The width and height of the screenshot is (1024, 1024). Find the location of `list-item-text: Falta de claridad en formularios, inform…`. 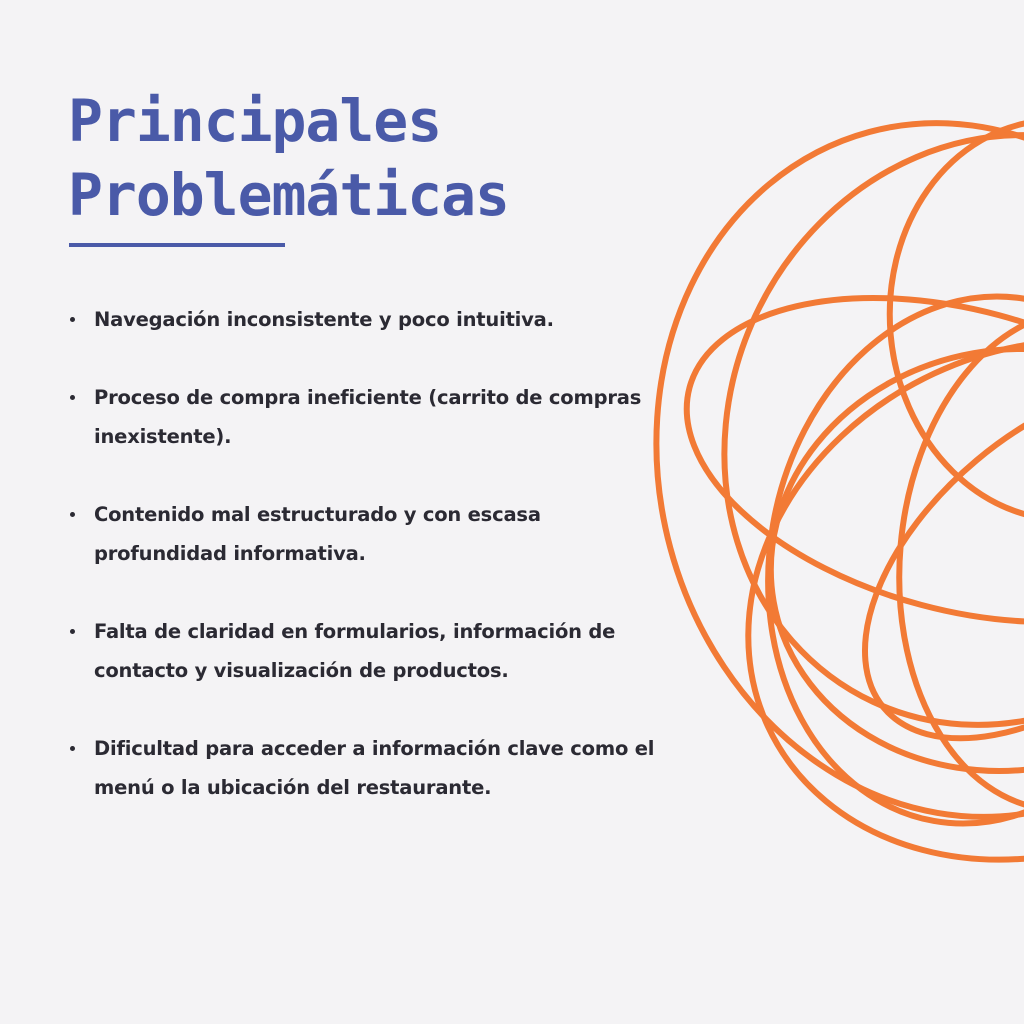

list-item-text: Falta de claridad en formularios, inform… is located at coordinates (355, 651).